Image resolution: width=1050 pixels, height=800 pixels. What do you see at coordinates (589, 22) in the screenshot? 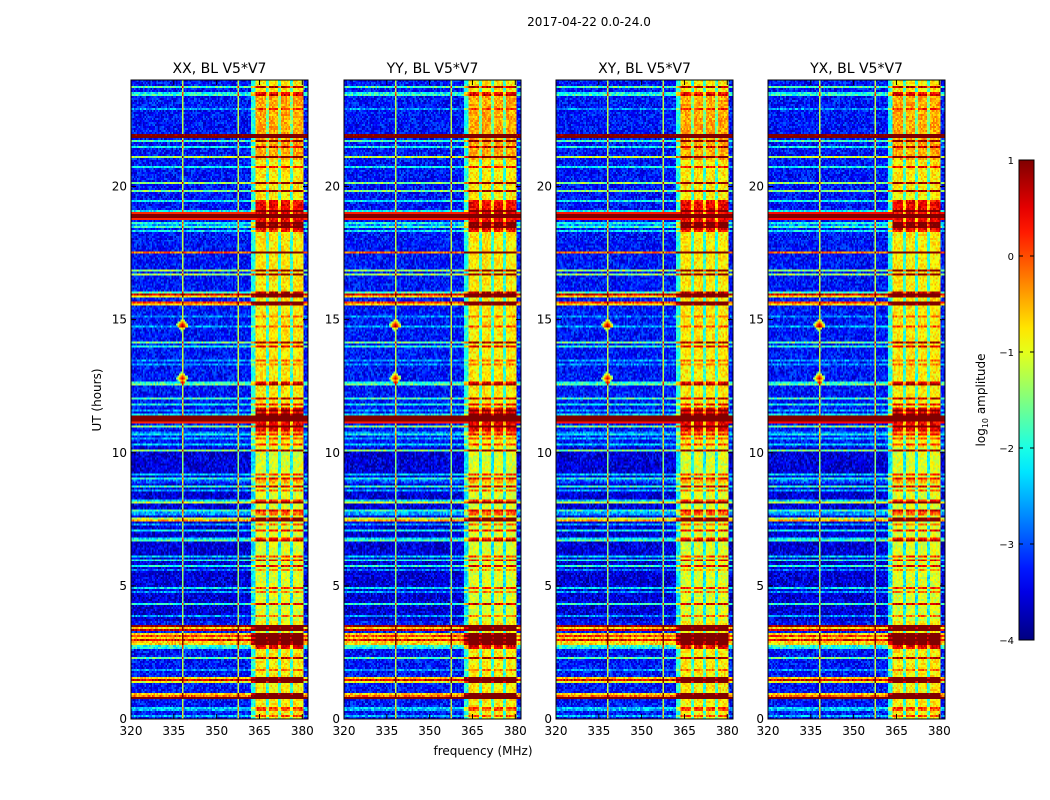
I see `figure-title: 2017-04-22 0.0-24.0` at bounding box center [589, 22].